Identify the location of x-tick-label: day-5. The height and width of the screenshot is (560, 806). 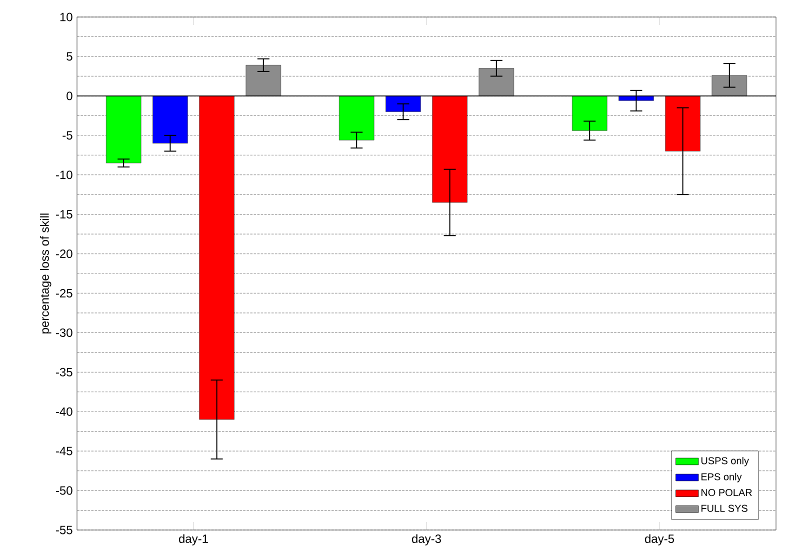
(659, 540).